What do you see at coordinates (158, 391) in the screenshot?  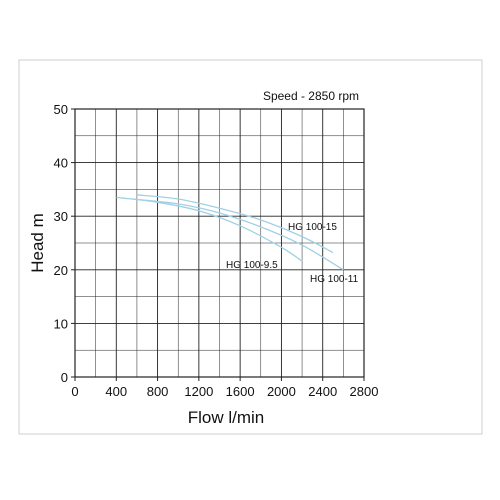 I see `x-tick-label: 800` at bounding box center [158, 391].